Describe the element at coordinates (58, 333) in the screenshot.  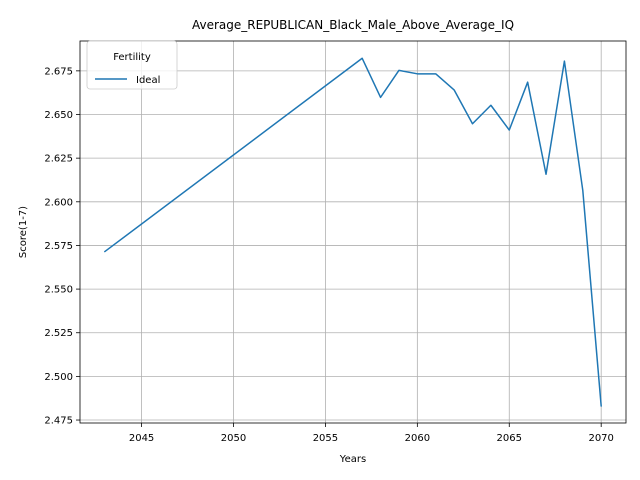
I see `y-tick-label: 2.525` at that location.